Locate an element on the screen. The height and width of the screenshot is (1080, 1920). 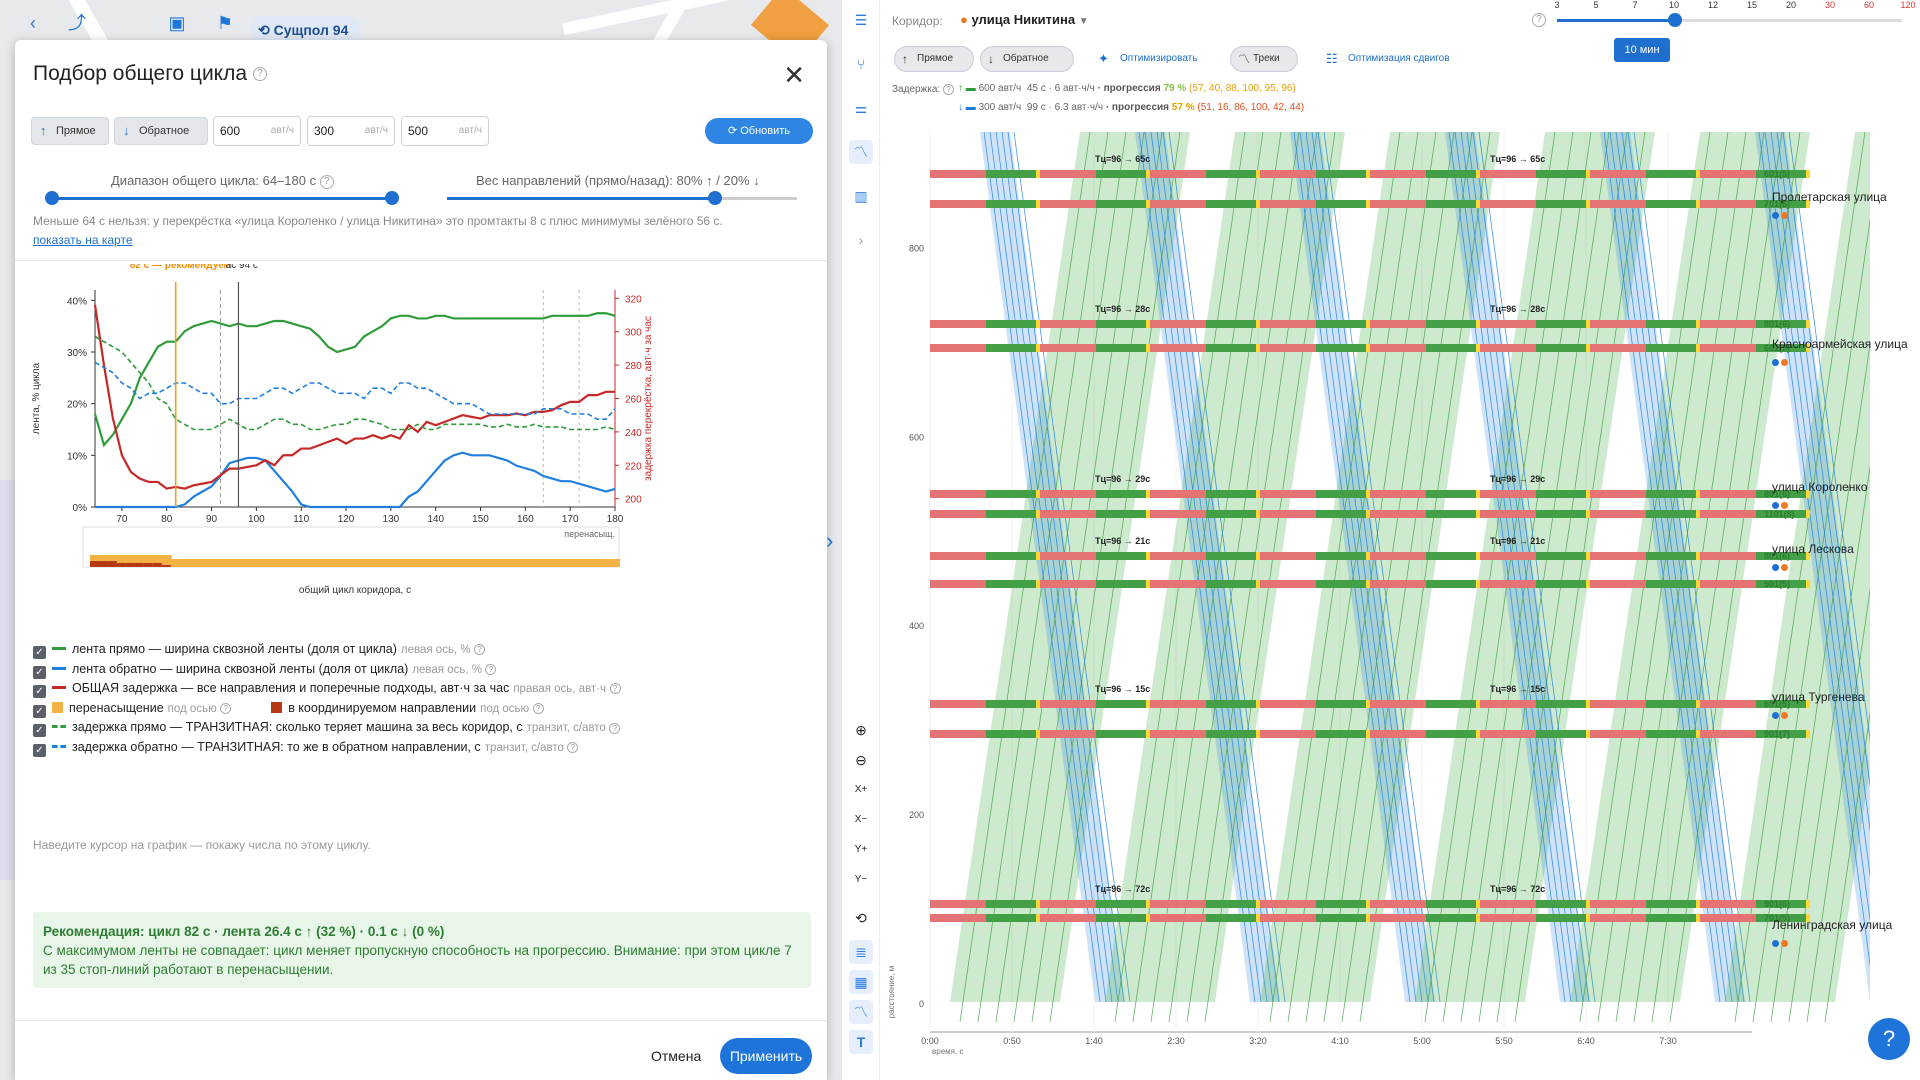
layers-icon: ≣ is located at coordinates (861, 952).